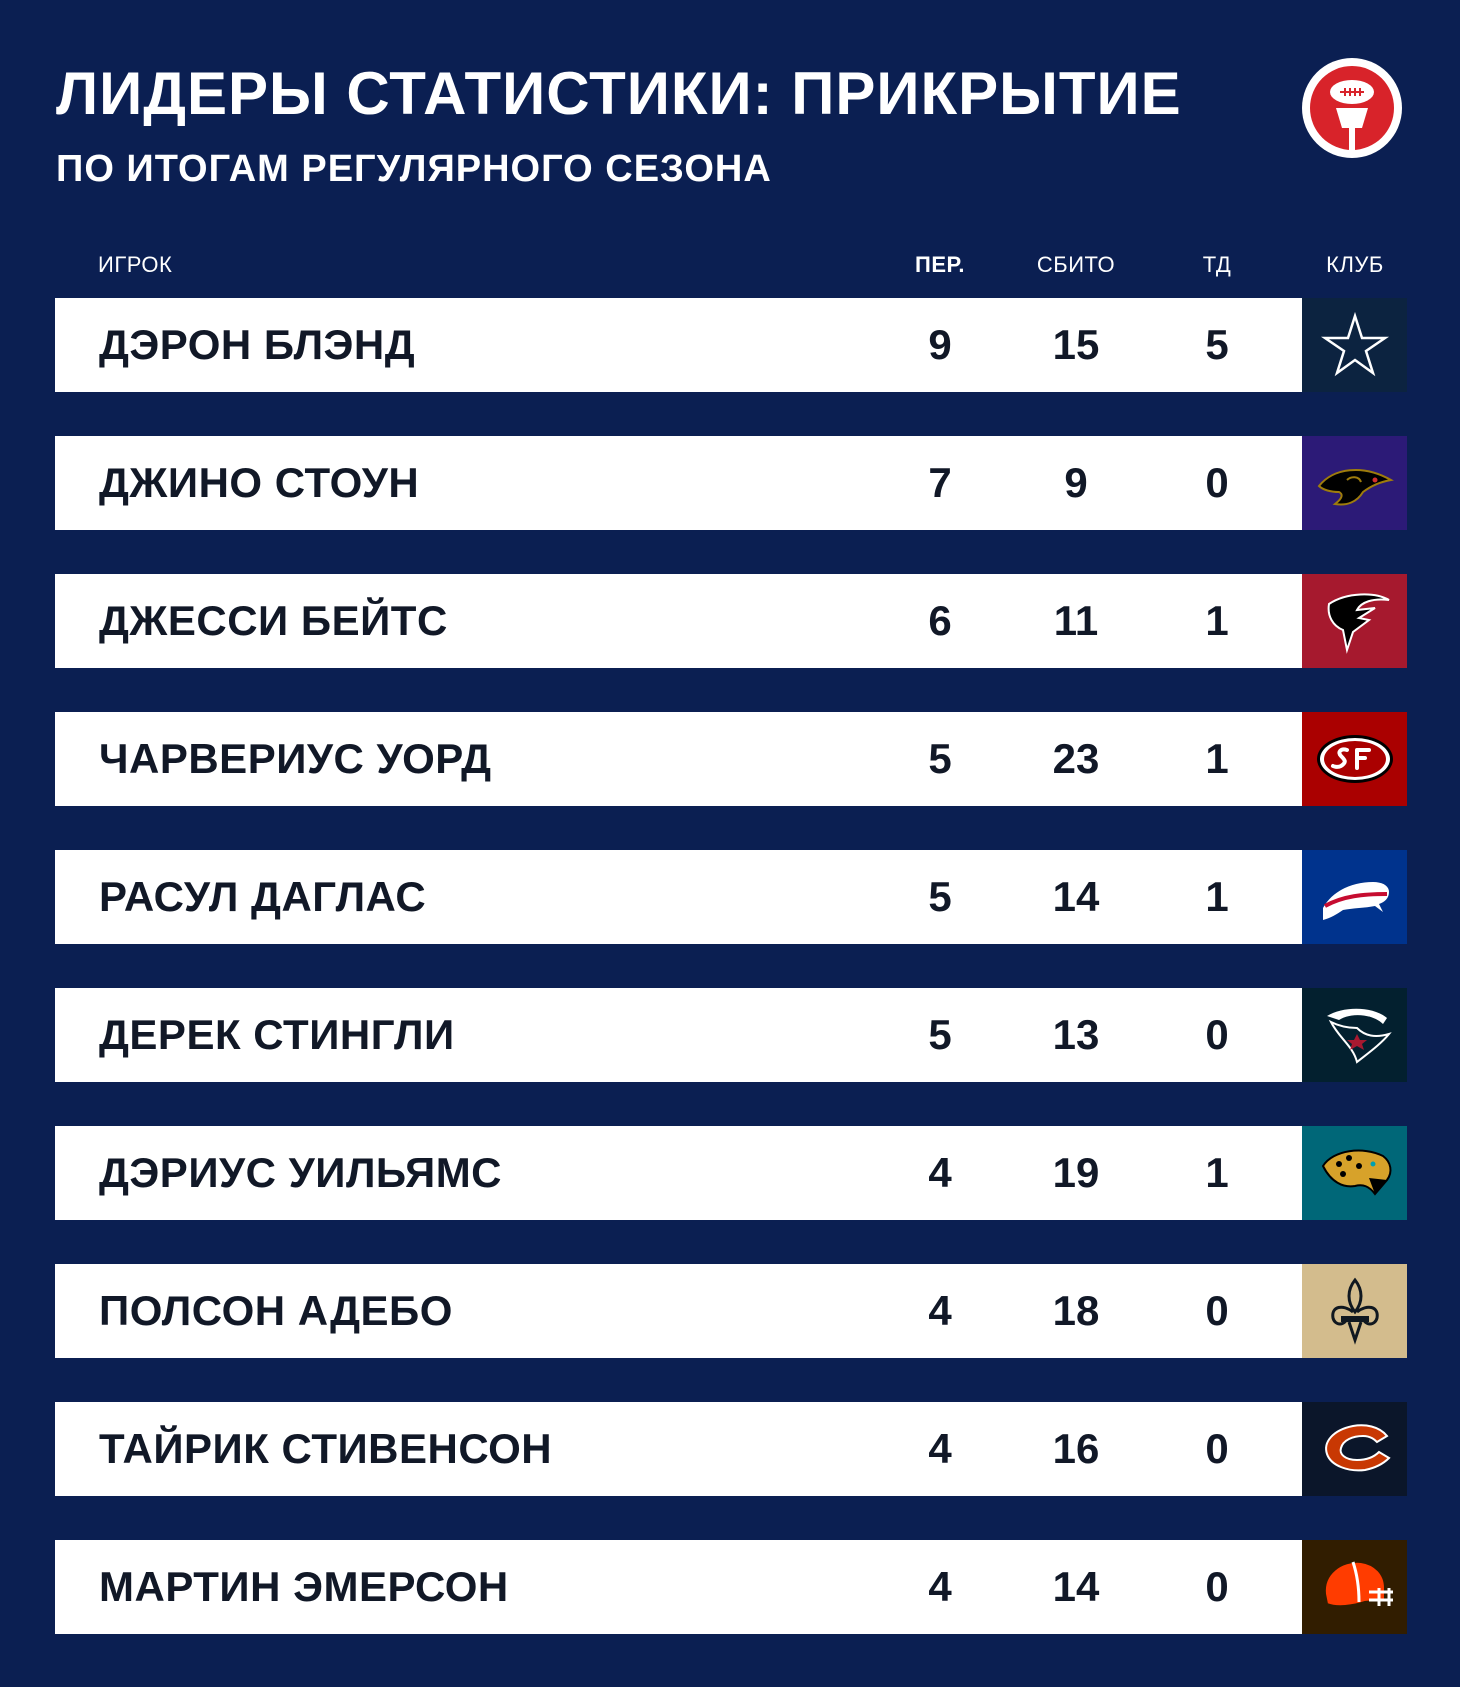  What do you see at coordinates (1355, 487) in the screenshot?
I see `ravens-icon` at bounding box center [1355, 487].